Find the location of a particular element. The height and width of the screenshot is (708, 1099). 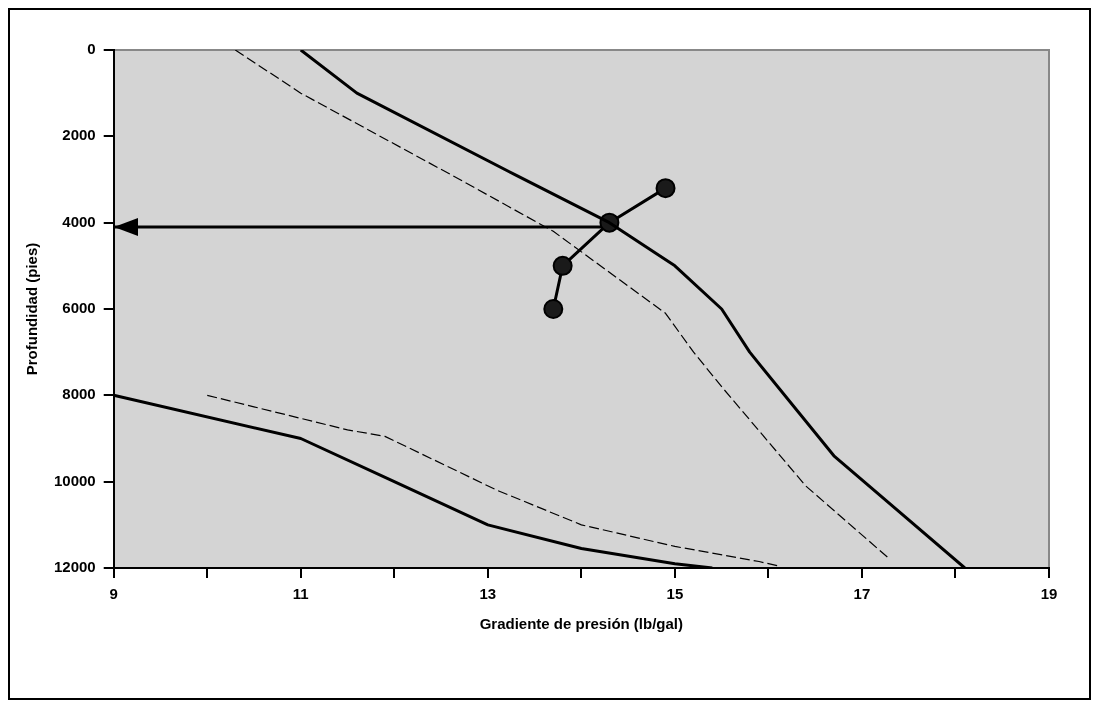

y-tick-label: 6000 is located at coordinates (79, 308).